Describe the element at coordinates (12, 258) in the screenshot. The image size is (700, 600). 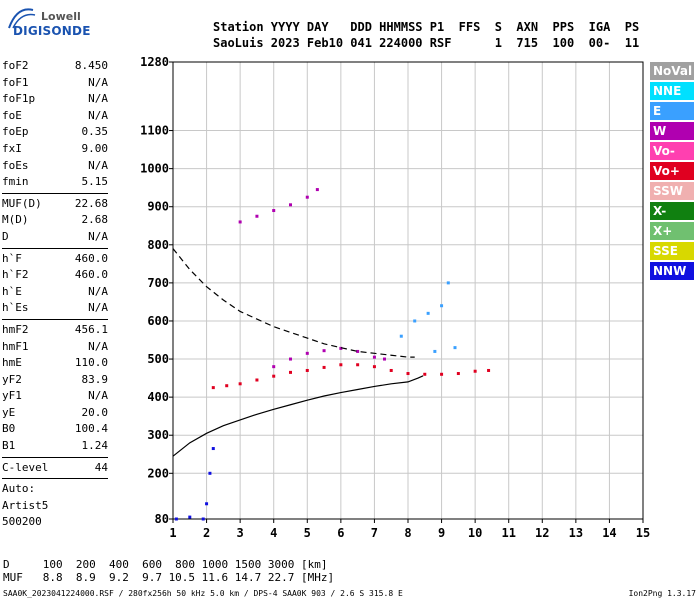
I see `param-name: h`F` at that location.